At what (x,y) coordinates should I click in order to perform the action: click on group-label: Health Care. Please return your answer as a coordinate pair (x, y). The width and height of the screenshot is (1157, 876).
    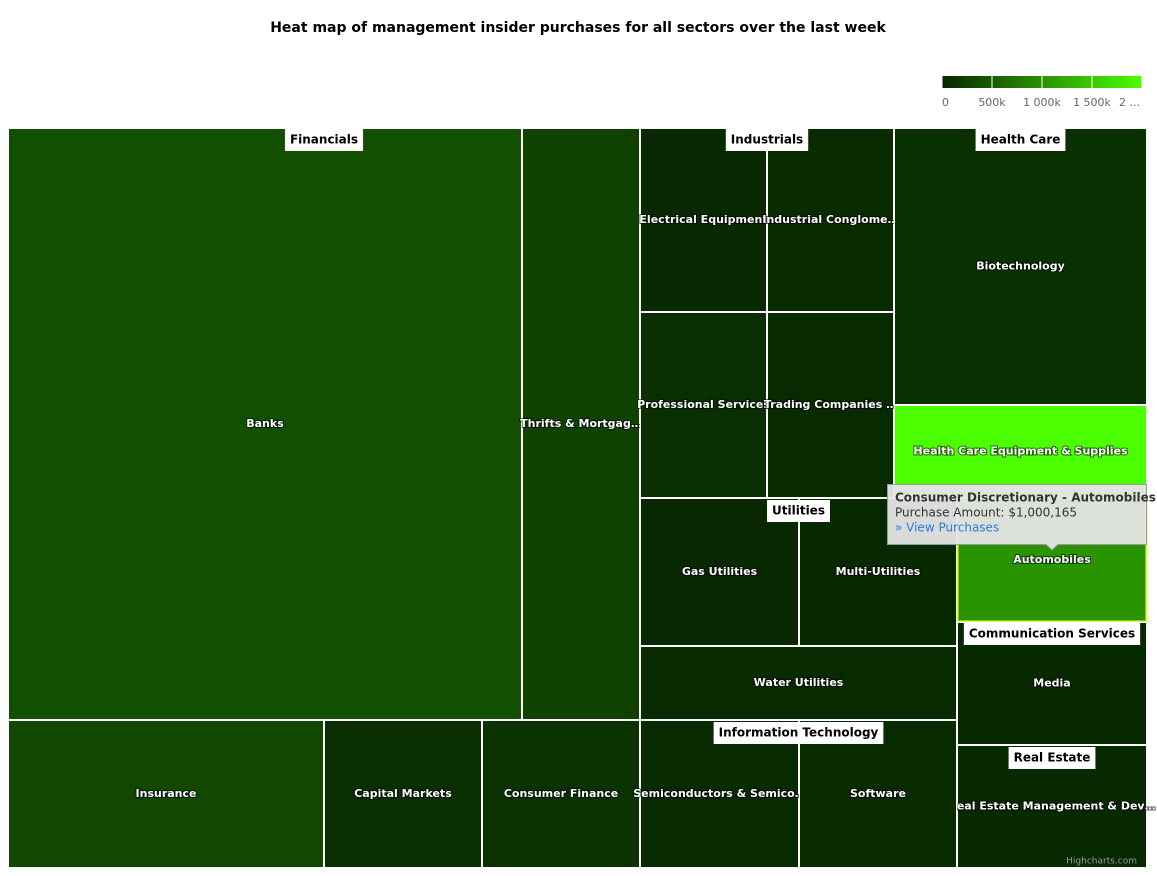
    Looking at the image, I should click on (1021, 140).